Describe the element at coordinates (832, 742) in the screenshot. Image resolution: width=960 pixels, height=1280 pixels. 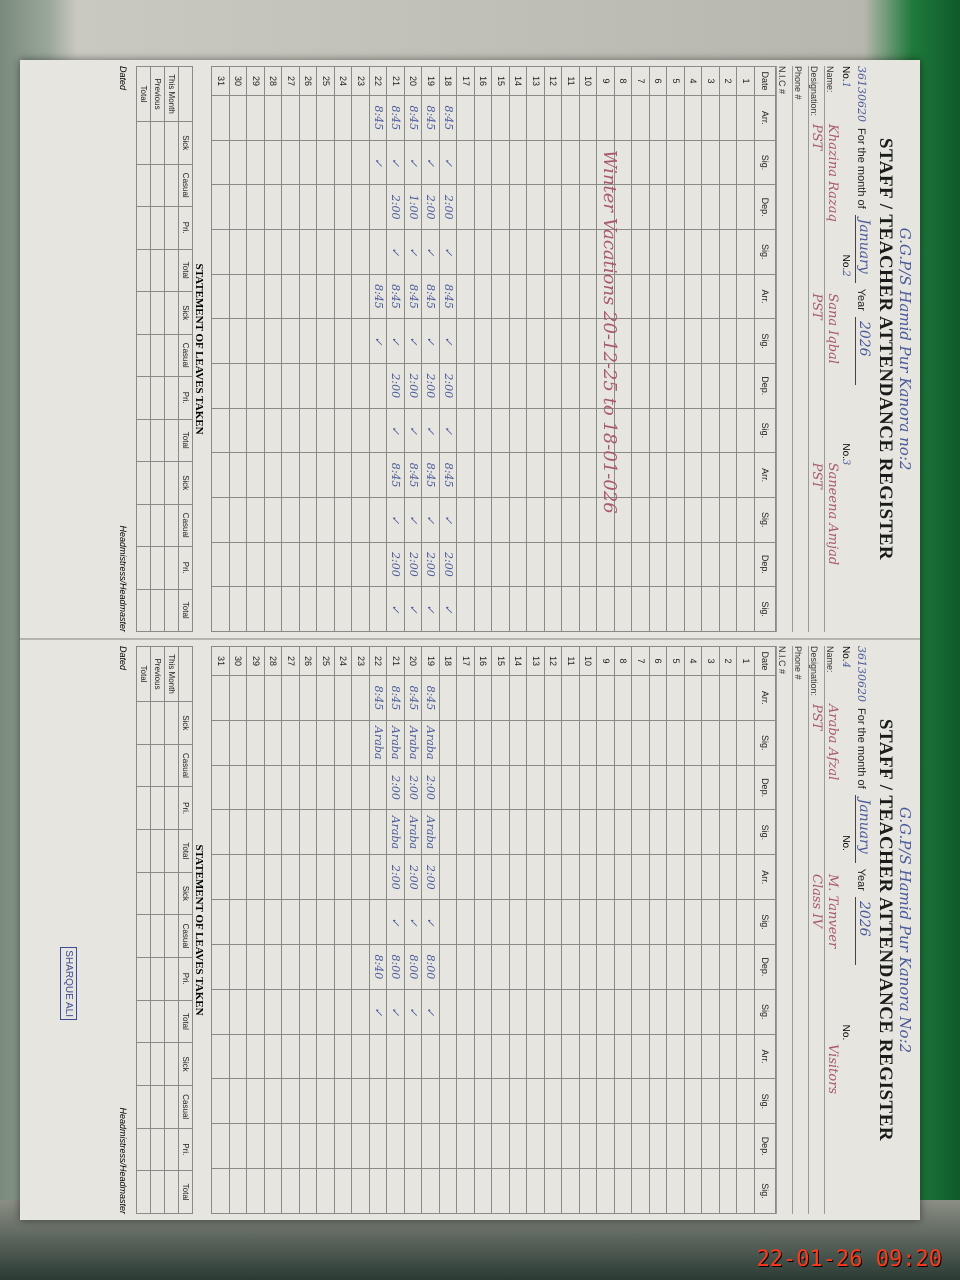
I see `teacher-name: Araba Afzal` at that location.